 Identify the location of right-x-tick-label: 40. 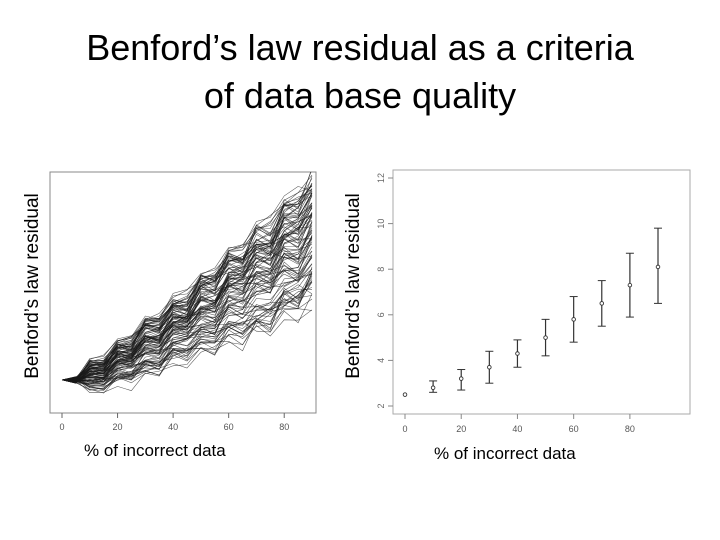
(517, 429).